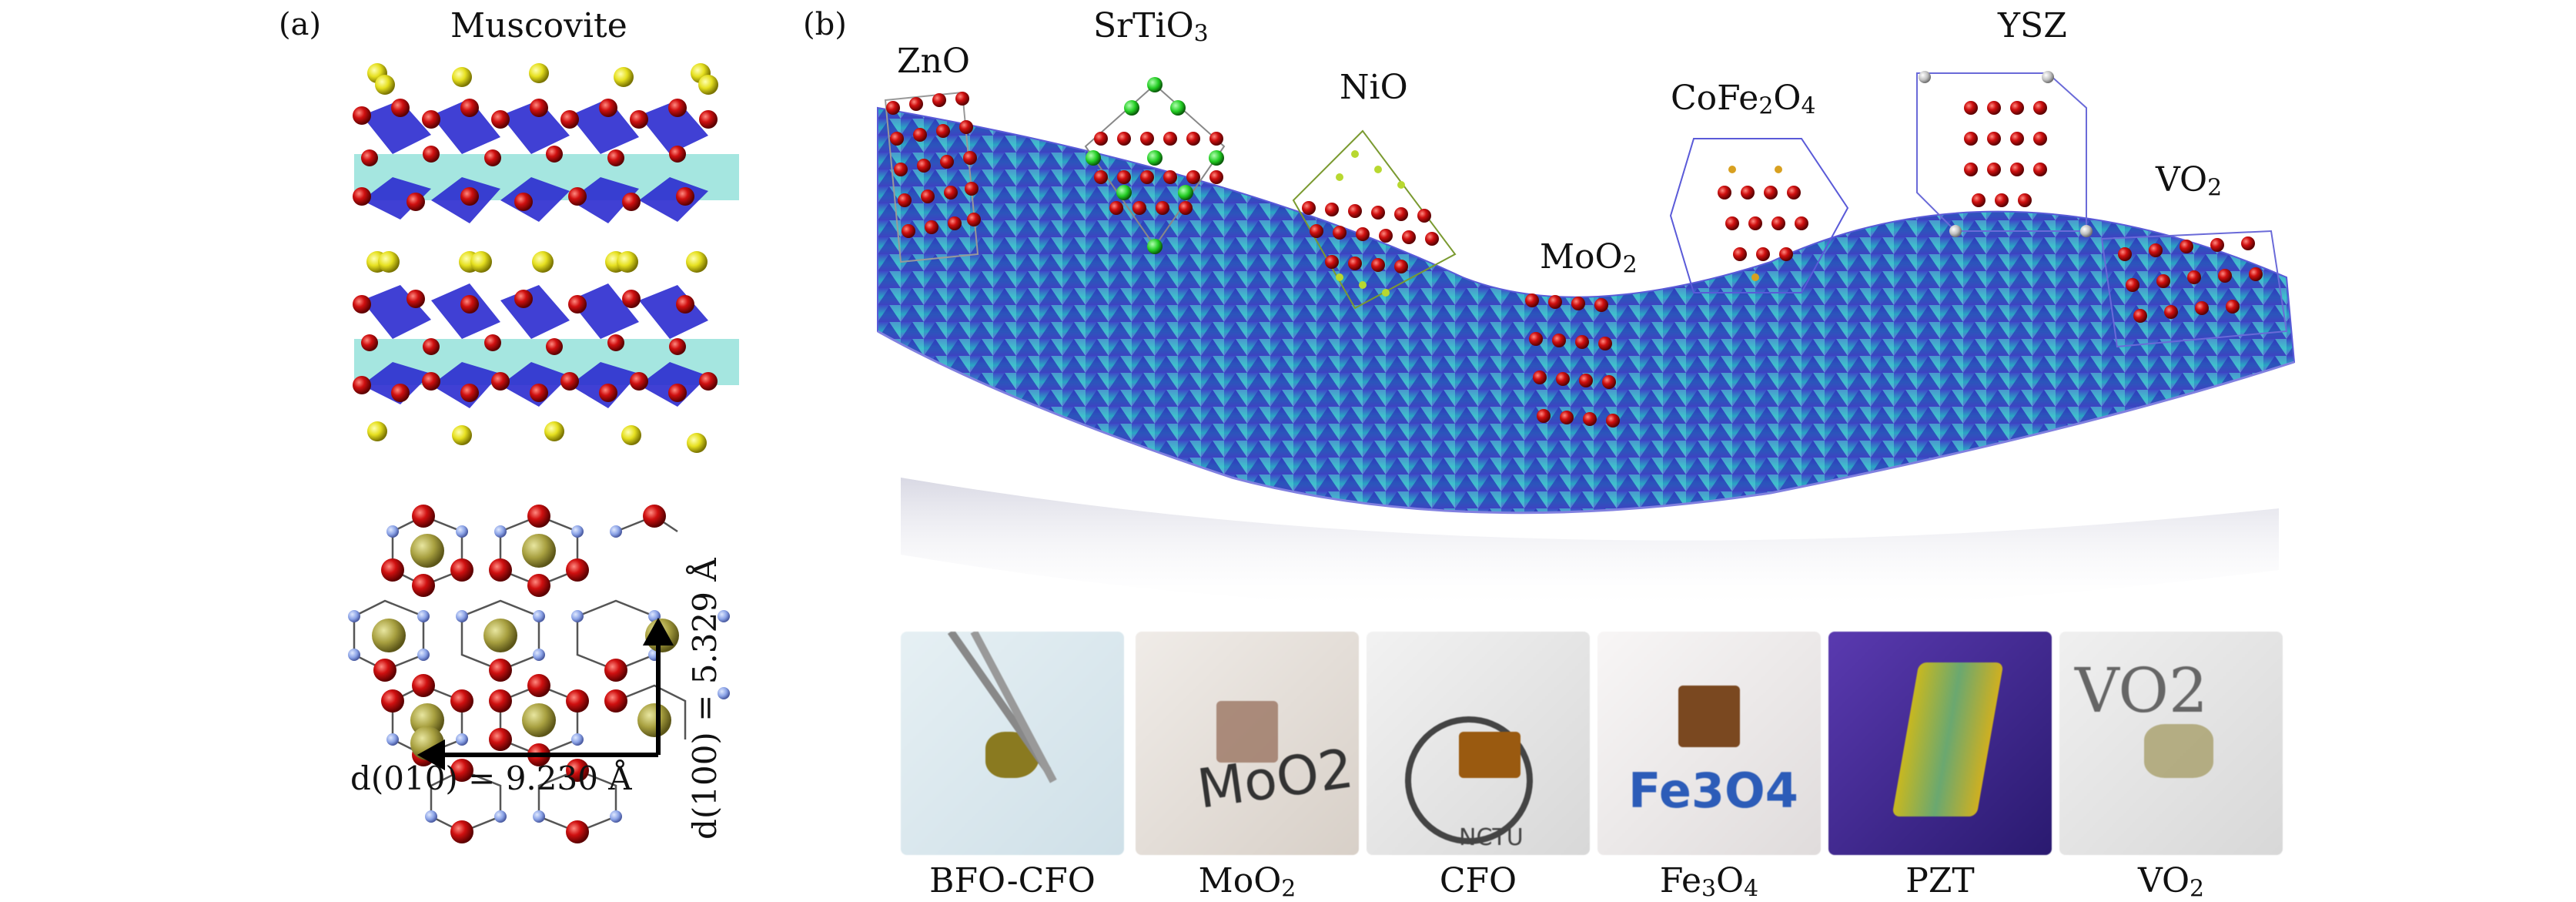 The image size is (2576, 902). Describe the element at coordinates (934, 61) in the screenshot. I see `material-label-zno: ZnO` at that location.